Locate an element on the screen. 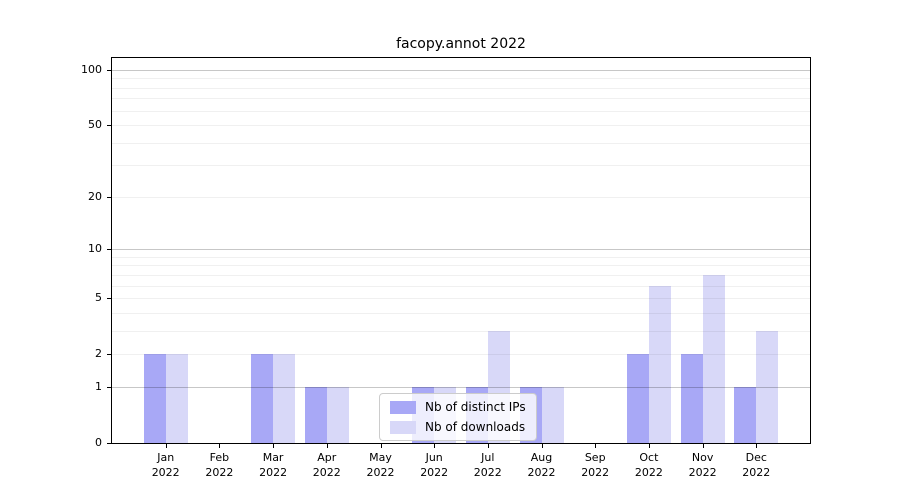 The height and width of the screenshot is (500, 900). legend-swatch-distinct-ips is located at coordinates (403, 407).